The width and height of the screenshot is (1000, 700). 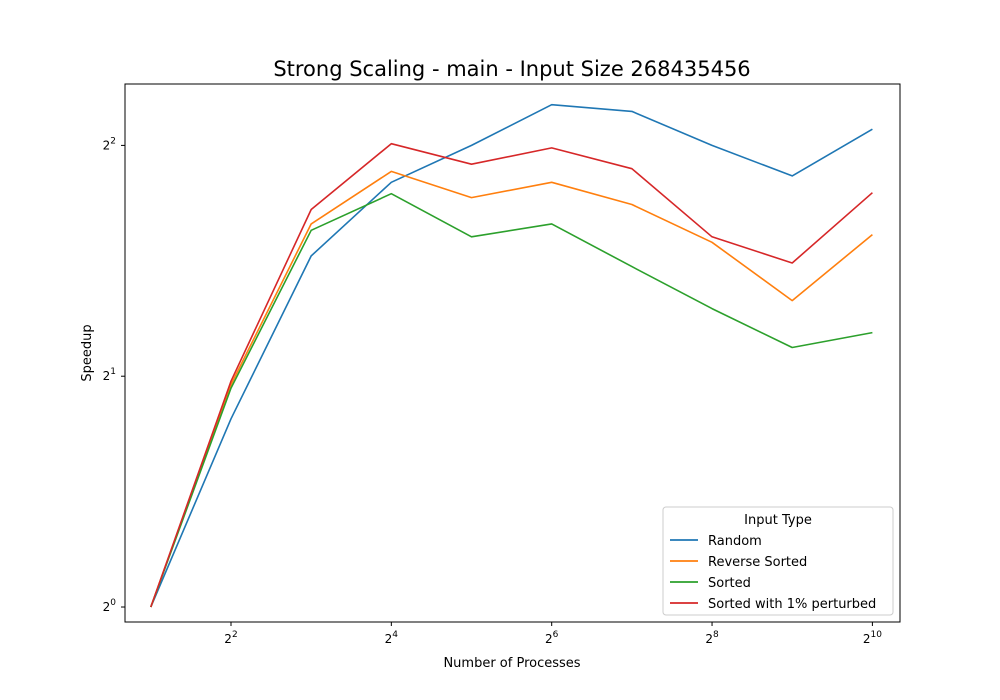 What do you see at coordinates (872, 638) in the screenshot?
I see `x-tick-label: 210` at bounding box center [872, 638].